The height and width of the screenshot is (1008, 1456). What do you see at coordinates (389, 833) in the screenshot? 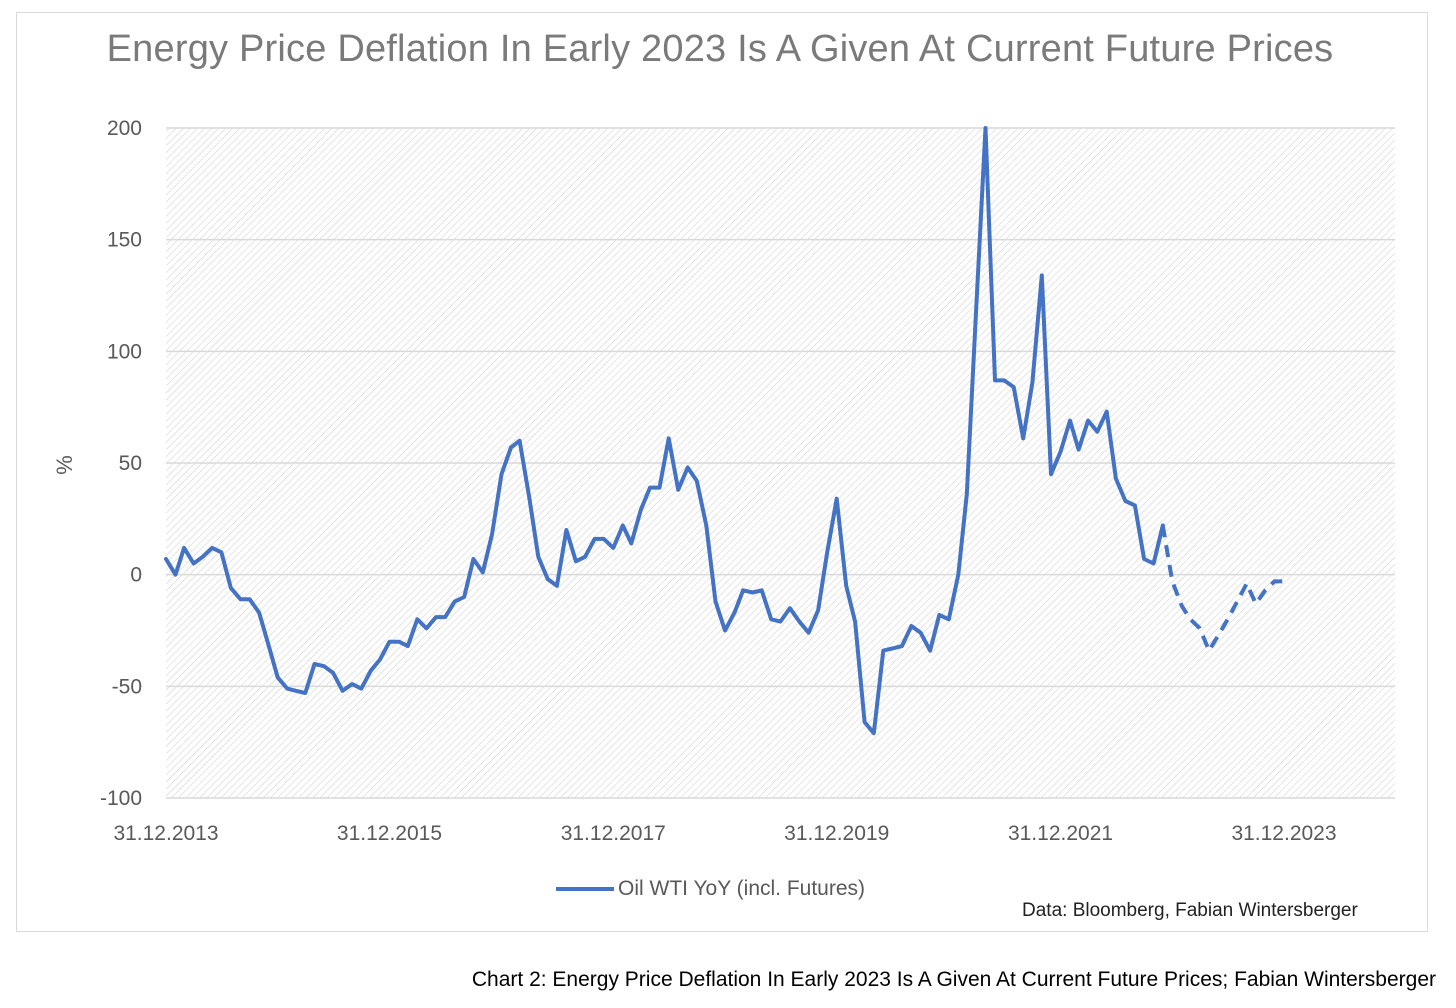
I see `x-tick-label: 31.12.2015` at bounding box center [389, 833].